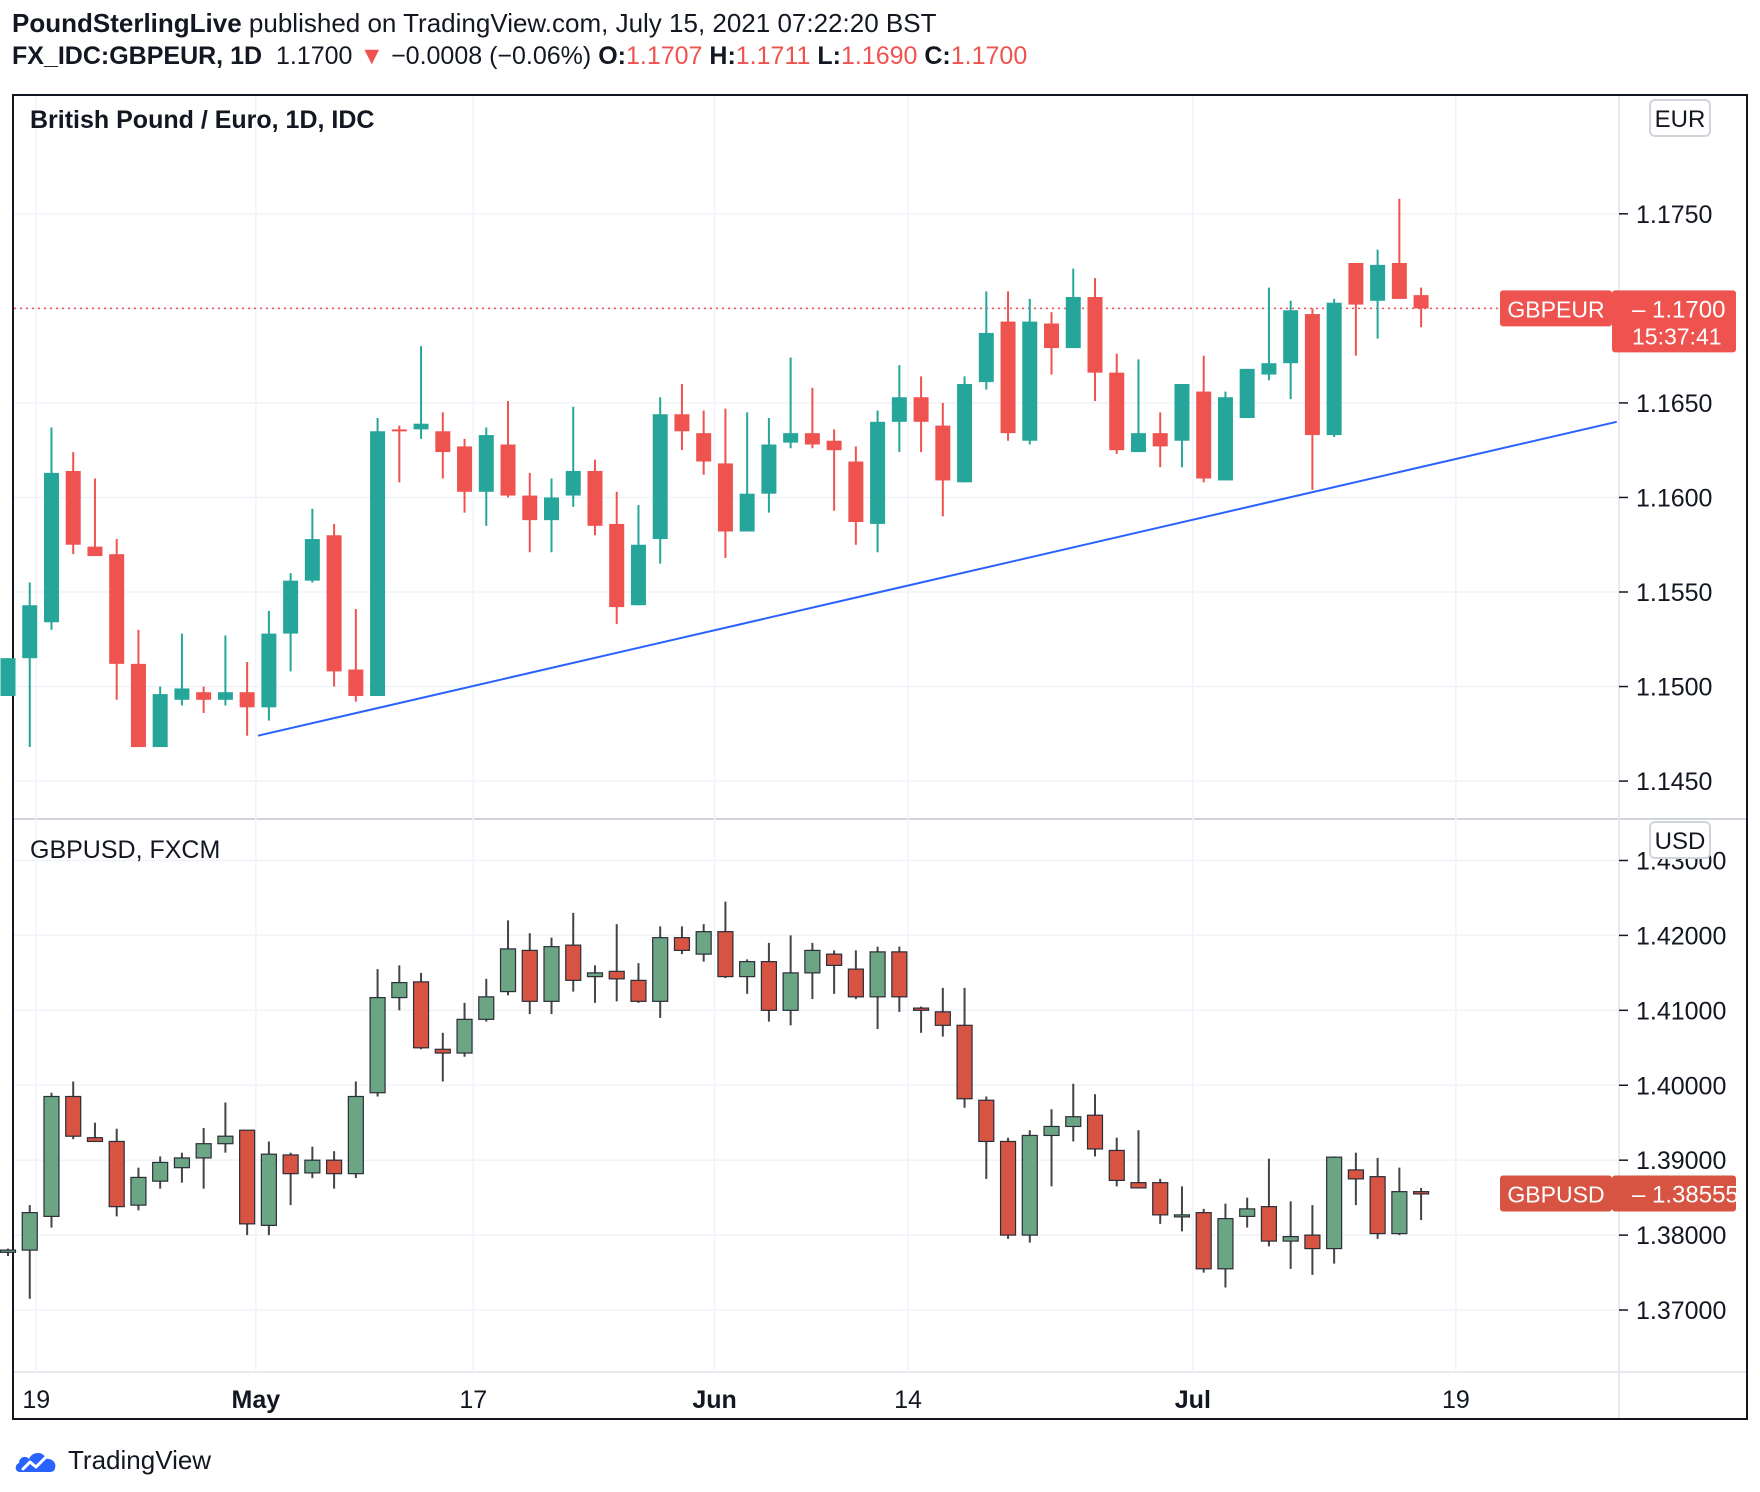  I want to click on y-tick-label: 1.40000, so click(1681, 1086).